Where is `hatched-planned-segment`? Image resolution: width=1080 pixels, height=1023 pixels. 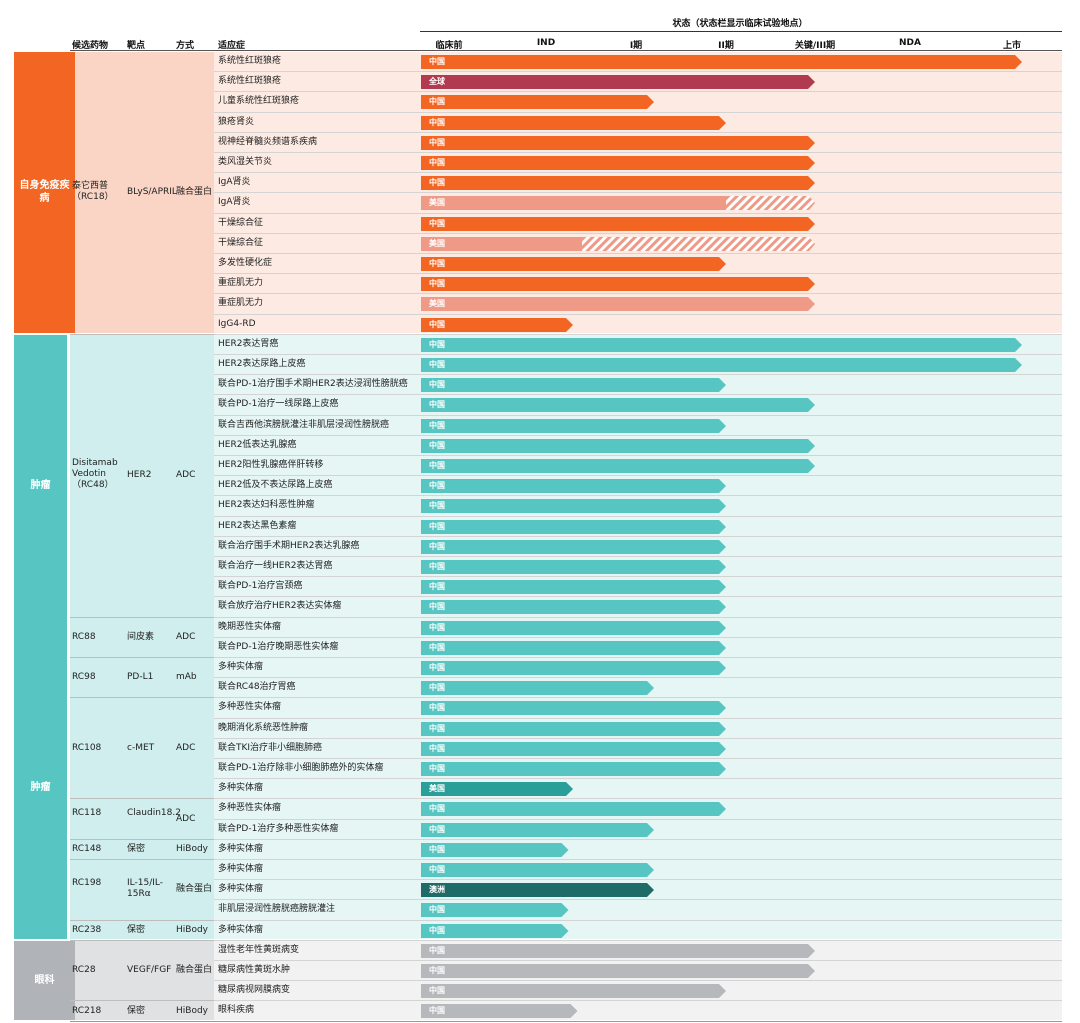
hatched-planned-segment is located at coordinates (697, 243).